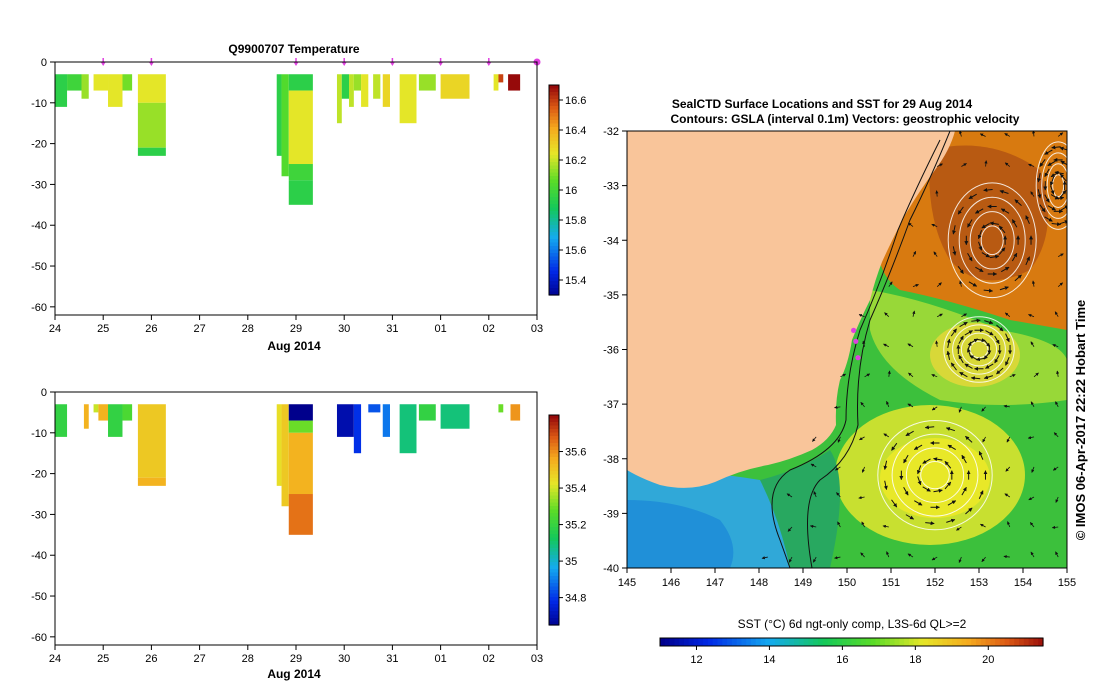  I want to click on map-y-tick-label: -39, so click(611, 514).